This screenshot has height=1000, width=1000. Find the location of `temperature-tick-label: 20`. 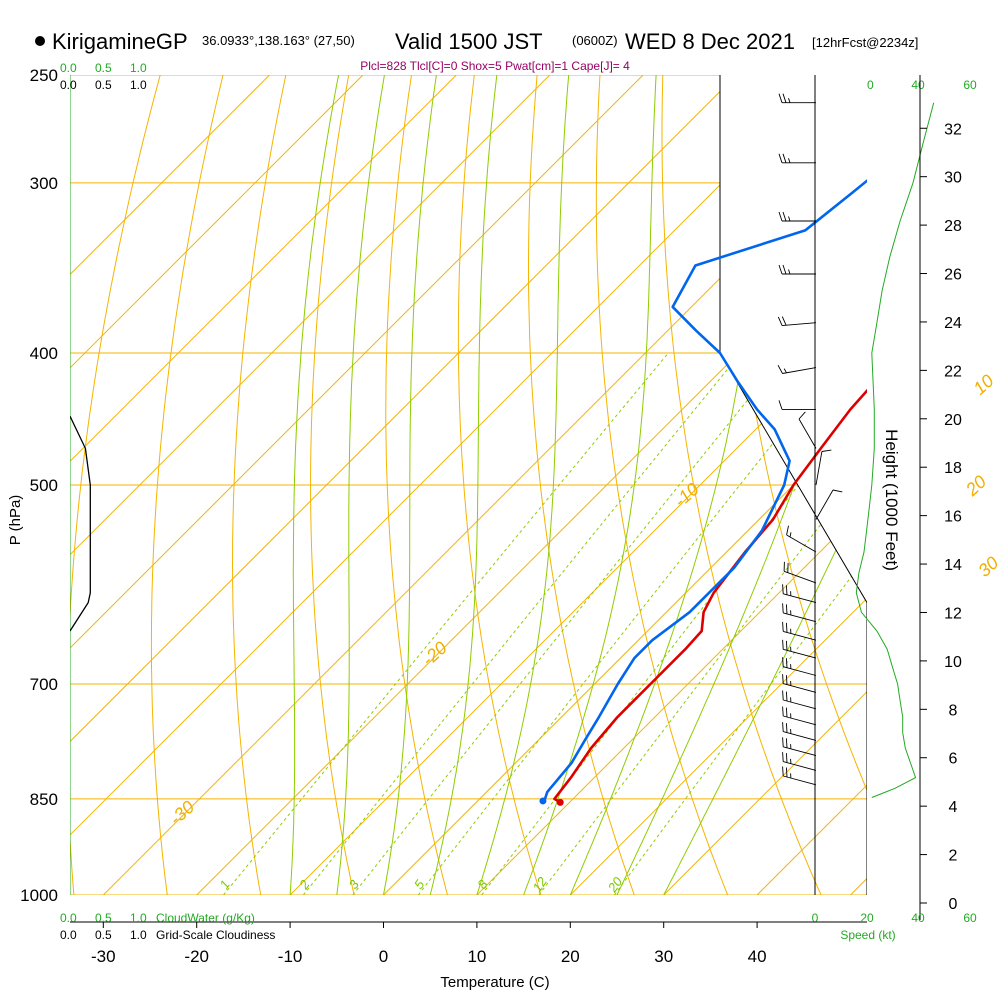

temperature-tick-label: 20 is located at coordinates (570, 956).